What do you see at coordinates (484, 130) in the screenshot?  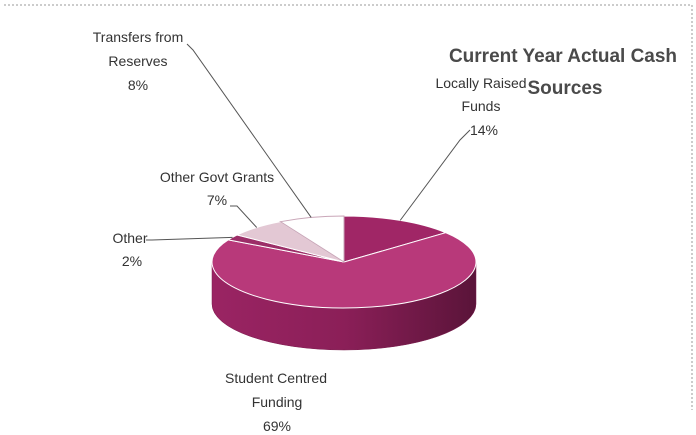 I see `slice-pct-locally-raised: 14%` at bounding box center [484, 130].